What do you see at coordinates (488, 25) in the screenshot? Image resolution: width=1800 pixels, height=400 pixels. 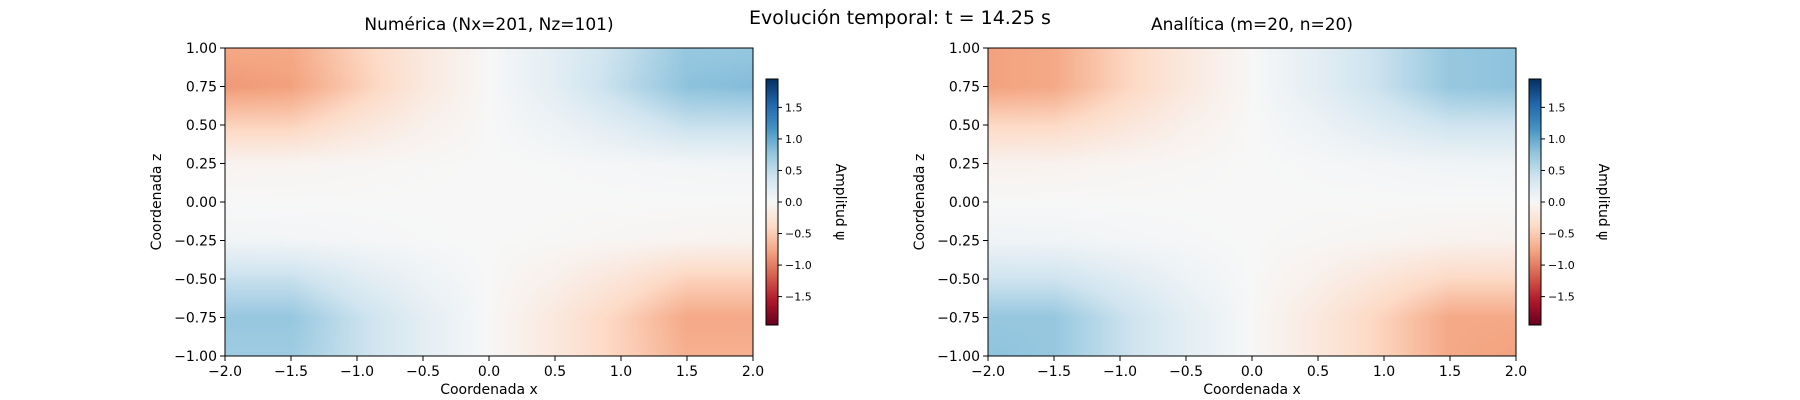 I see `panel-title: Numérica (Nx=201, Nz=101)` at bounding box center [488, 25].